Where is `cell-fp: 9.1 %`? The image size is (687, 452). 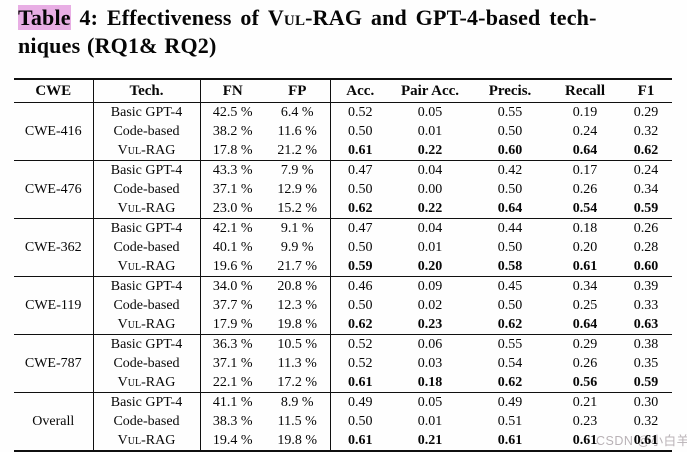
cell-fp: 9.1 % is located at coordinates (298, 228).